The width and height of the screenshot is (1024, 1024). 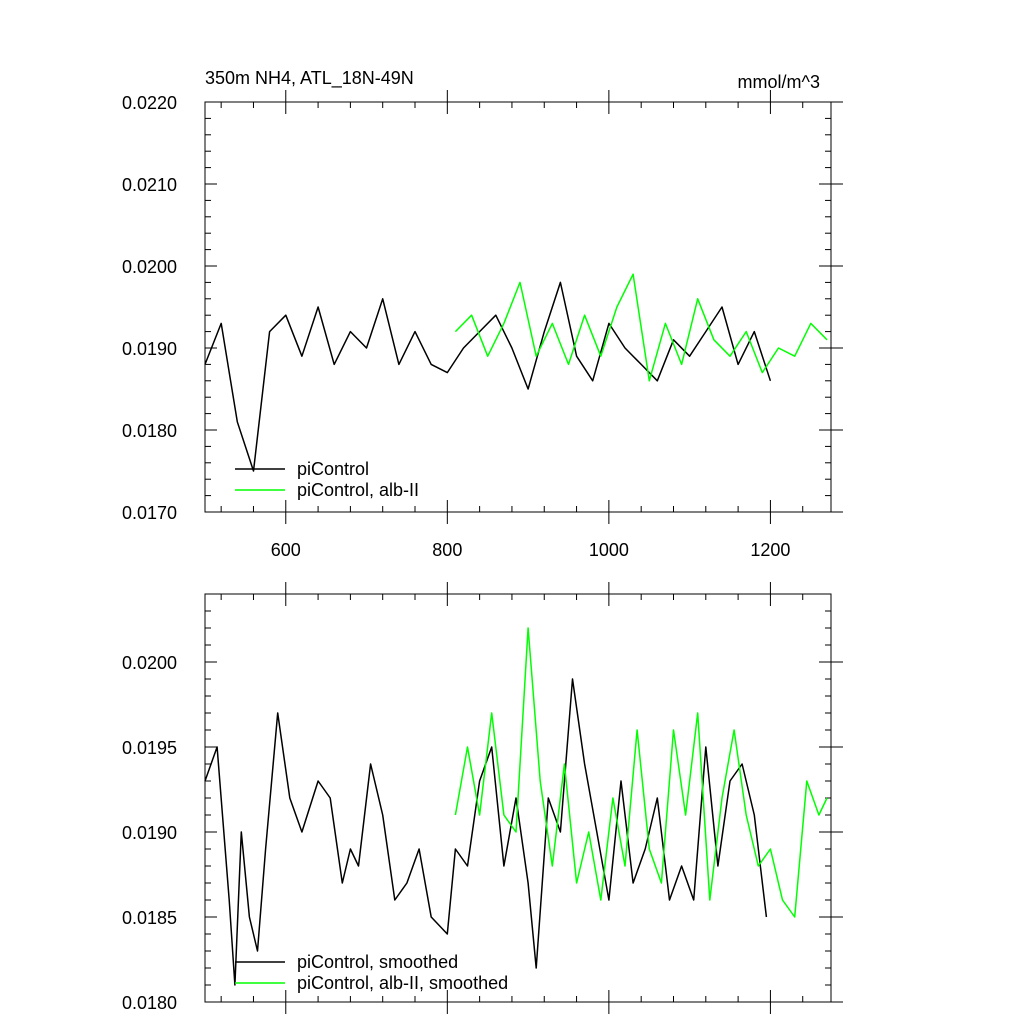 What do you see at coordinates (358, 490) in the screenshot?
I see `legend-label-picontrol-alb-ii: piControl, alb-II` at bounding box center [358, 490].